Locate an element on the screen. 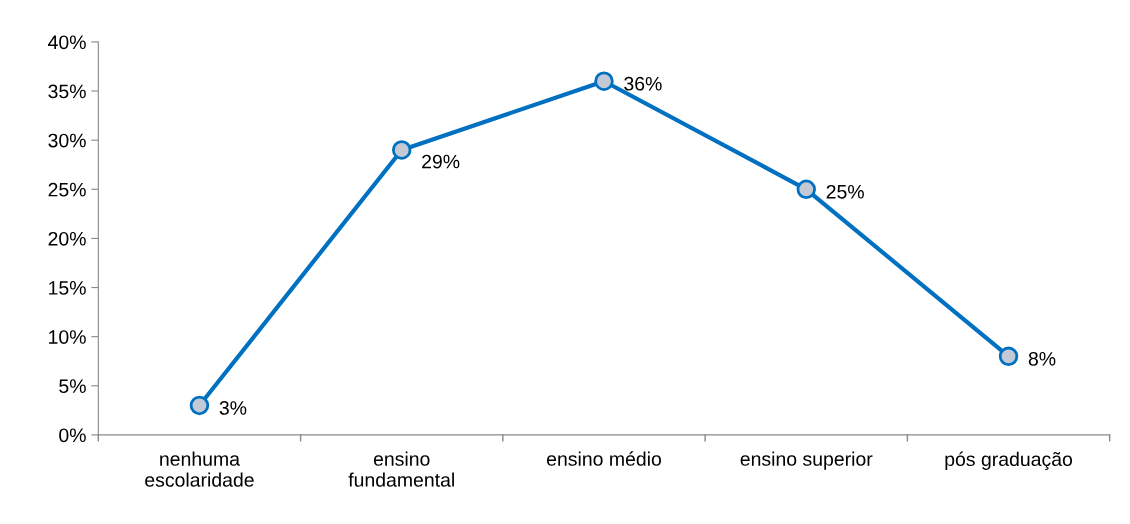  data-label: 36% is located at coordinates (643, 83).